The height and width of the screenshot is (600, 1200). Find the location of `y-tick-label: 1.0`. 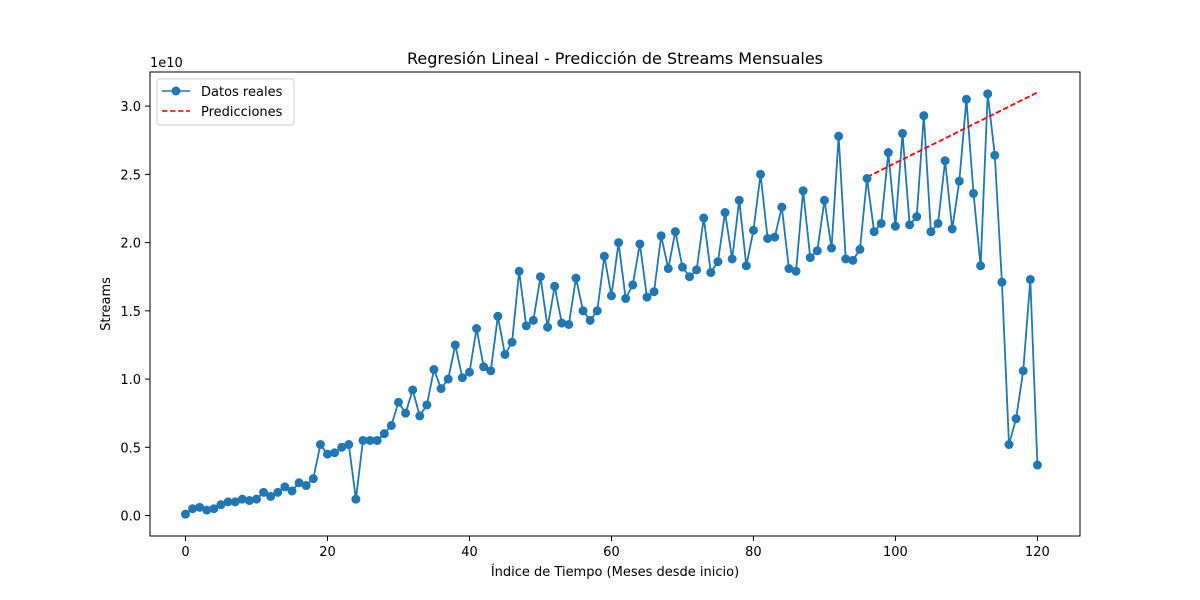

y-tick-label: 1.0 is located at coordinates (130, 380).